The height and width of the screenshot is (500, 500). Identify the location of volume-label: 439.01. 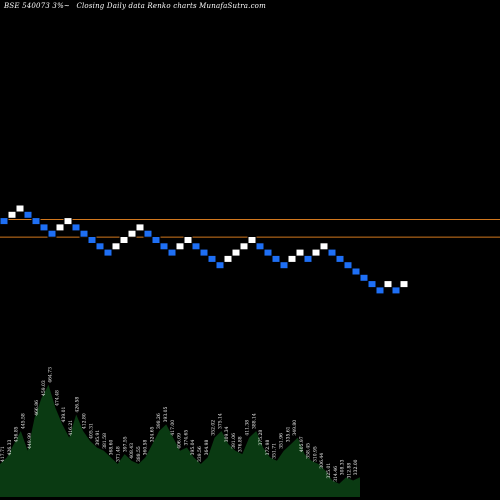
(64, 415).